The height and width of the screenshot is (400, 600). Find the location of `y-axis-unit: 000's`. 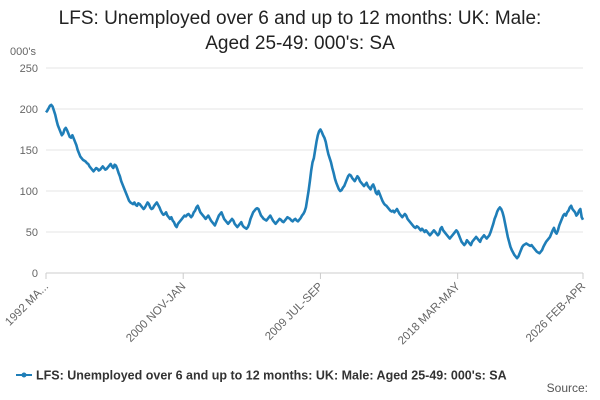

y-axis-unit: 000's is located at coordinates (23, 52).